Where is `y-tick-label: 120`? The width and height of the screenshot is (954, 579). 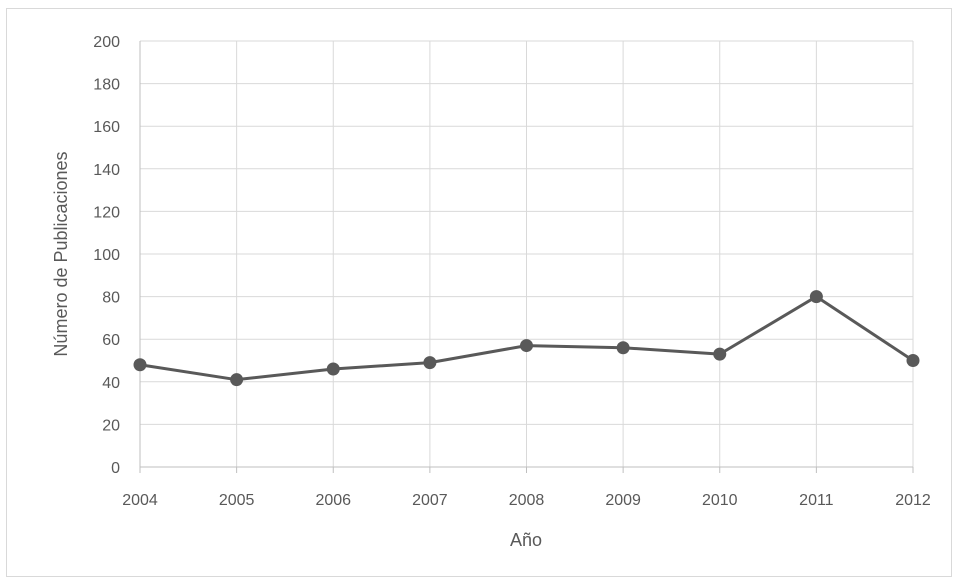 y-tick-label: 120 is located at coordinates (106, 212).